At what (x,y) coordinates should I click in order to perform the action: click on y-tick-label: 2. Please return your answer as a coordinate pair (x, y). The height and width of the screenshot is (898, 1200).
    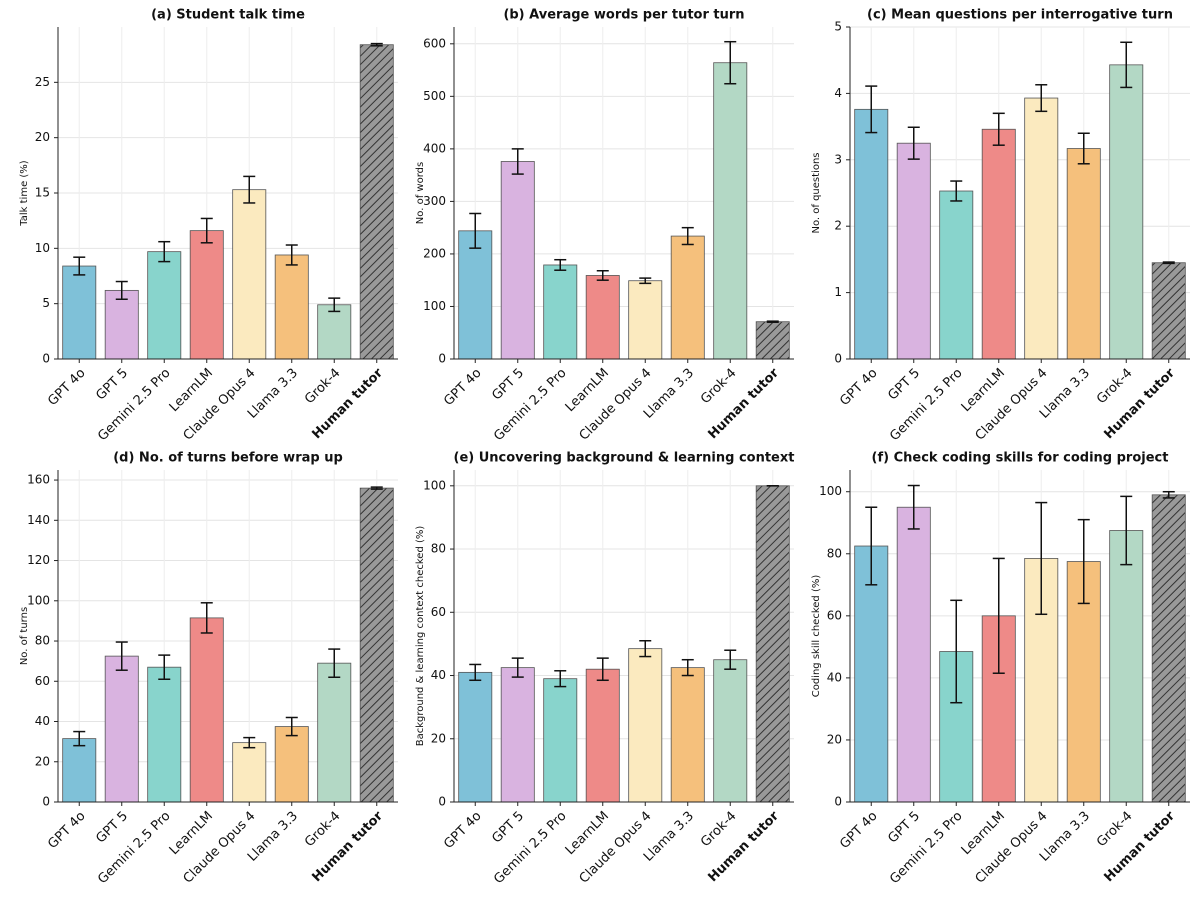
    Looking at the image, I should click on (838, 226).